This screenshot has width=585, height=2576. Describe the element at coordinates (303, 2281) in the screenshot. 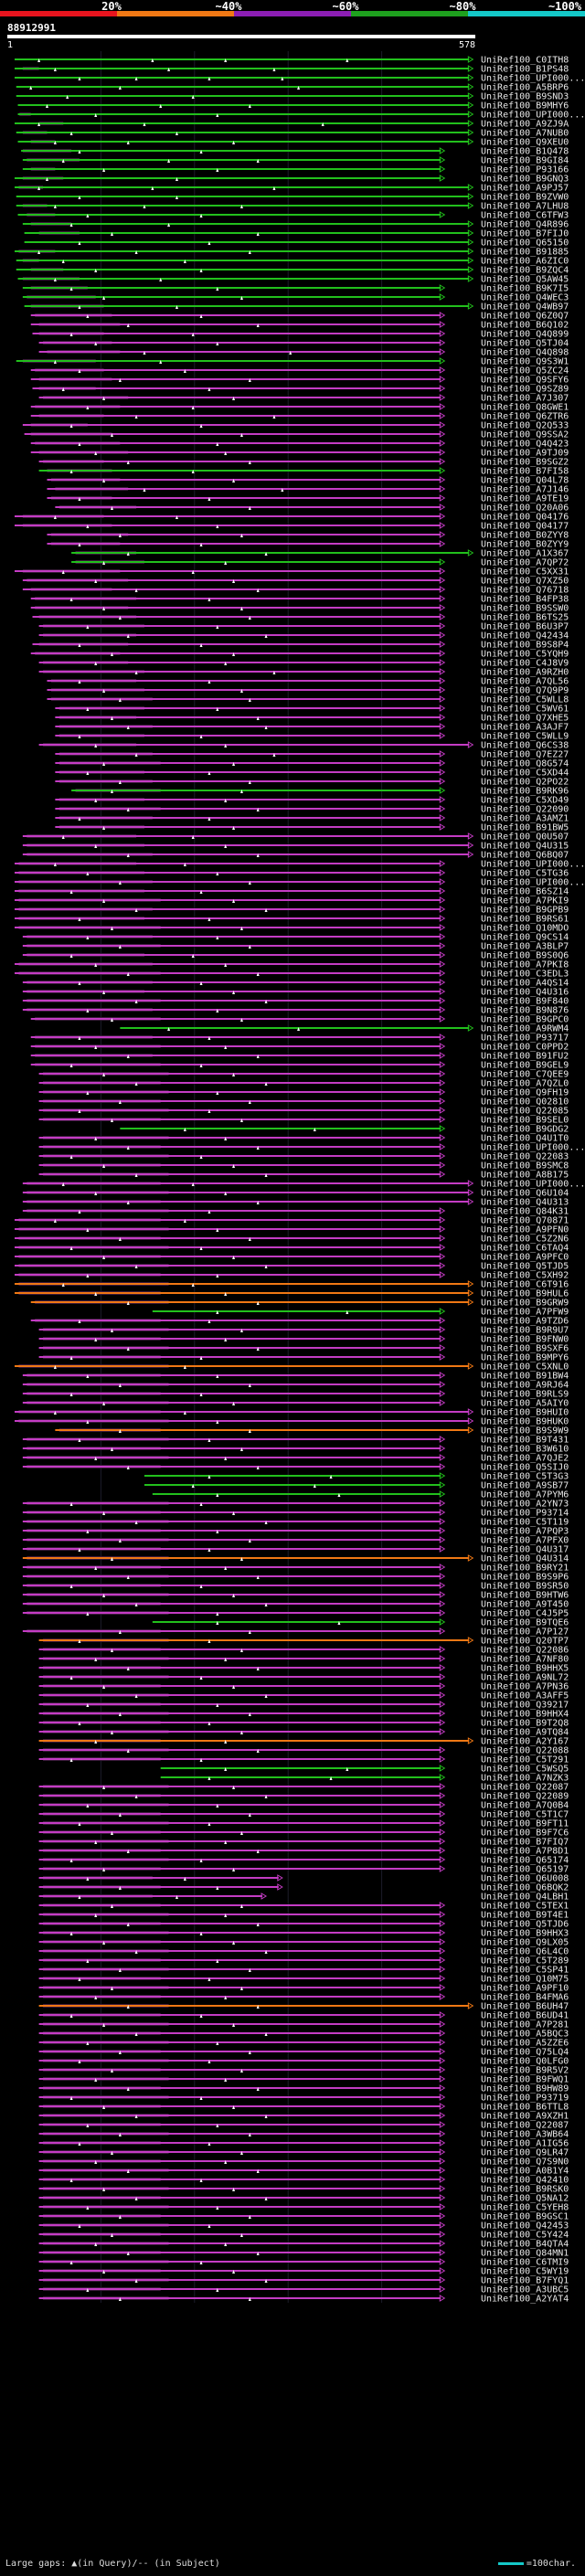

I see `hit-row: UniRef100_B7FYQ1` at that location.